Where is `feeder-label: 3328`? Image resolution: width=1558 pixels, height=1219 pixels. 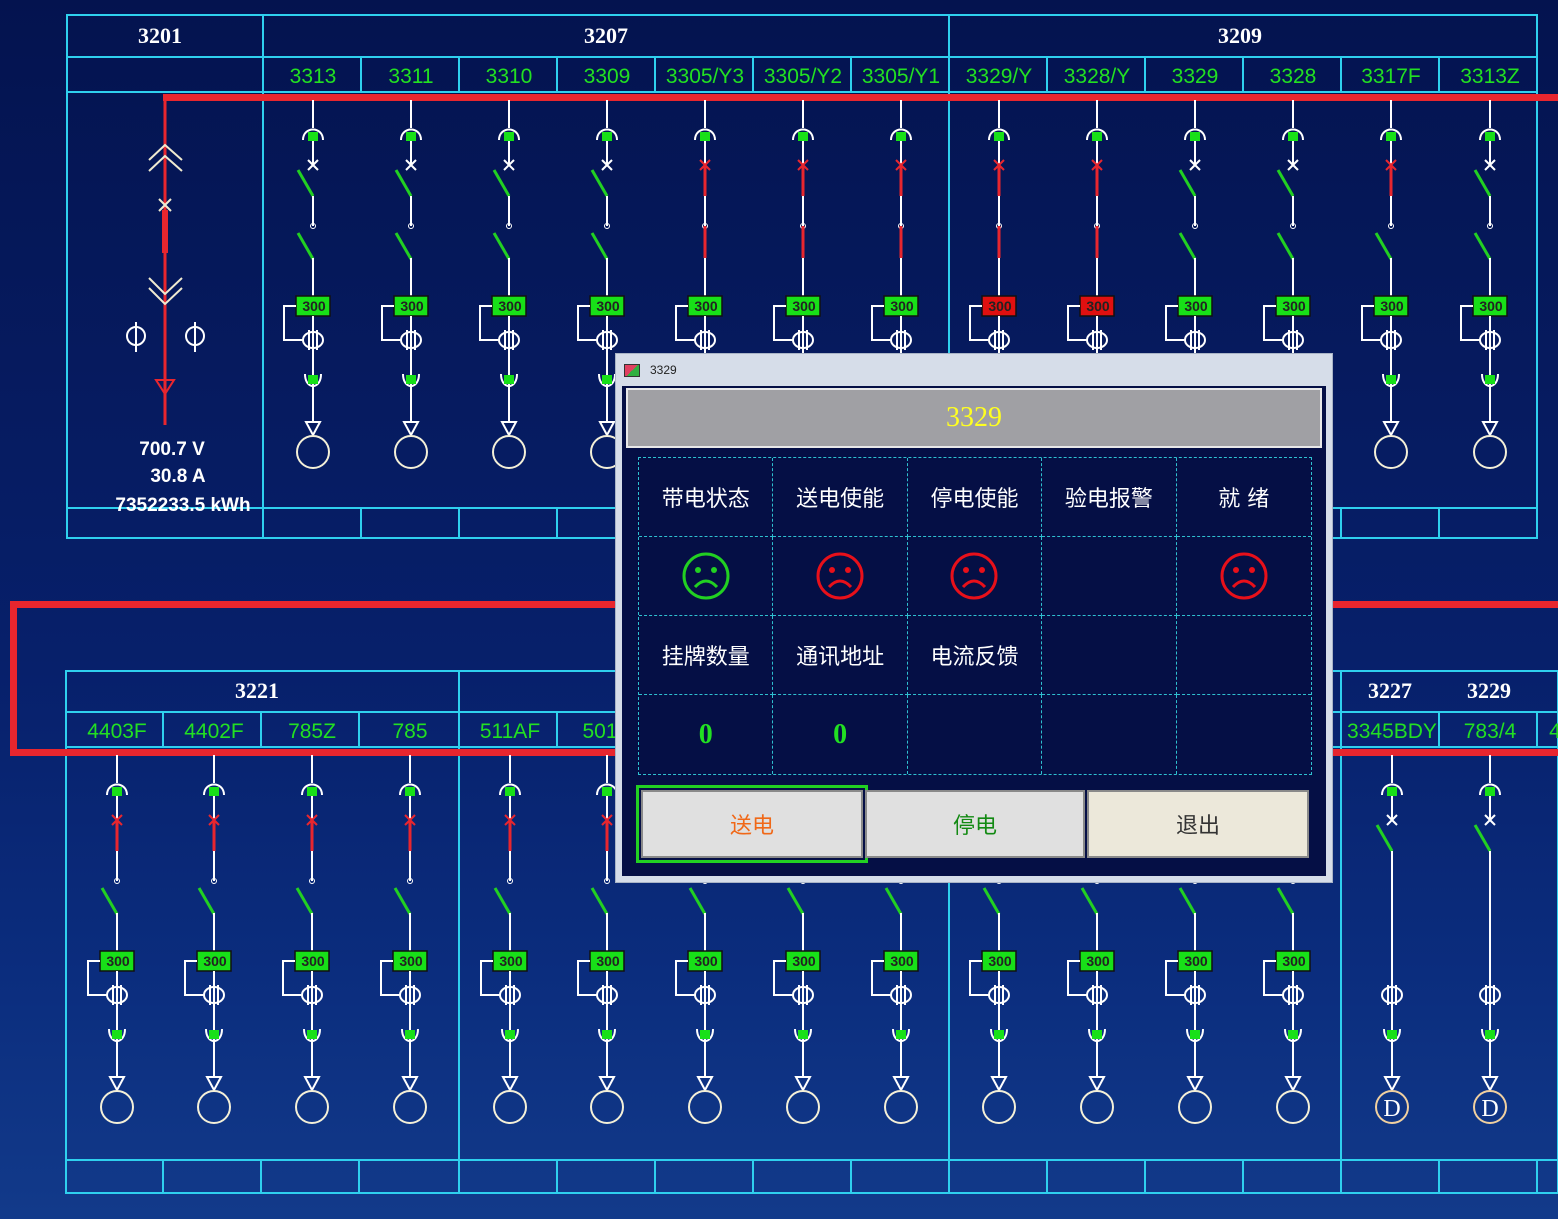
feeder-label: 3328 is located at coordinates (1293, 76).